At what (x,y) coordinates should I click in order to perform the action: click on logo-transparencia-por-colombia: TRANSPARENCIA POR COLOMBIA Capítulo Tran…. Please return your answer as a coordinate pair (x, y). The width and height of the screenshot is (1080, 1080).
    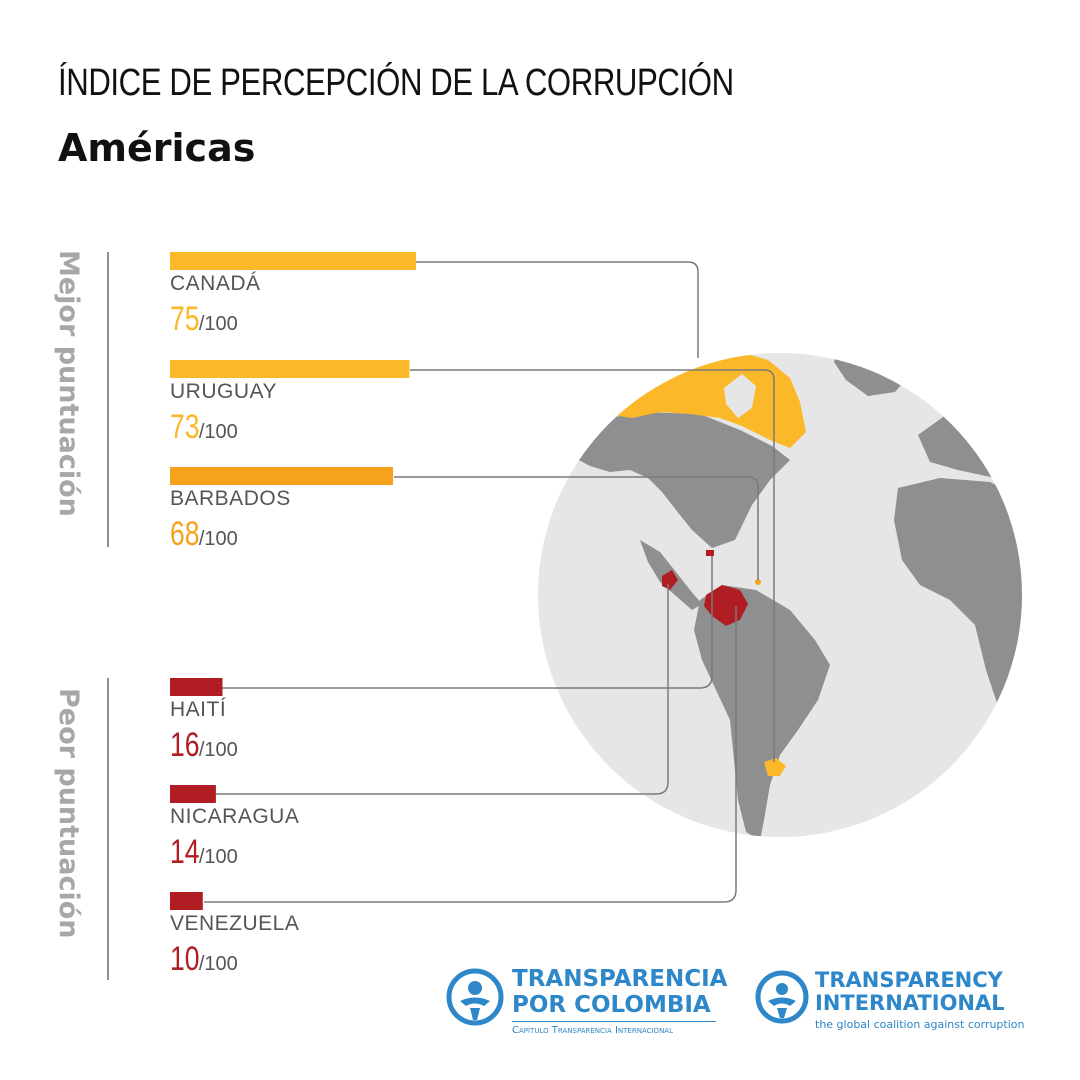
    Looking at the image, I should click on (586, 1002).